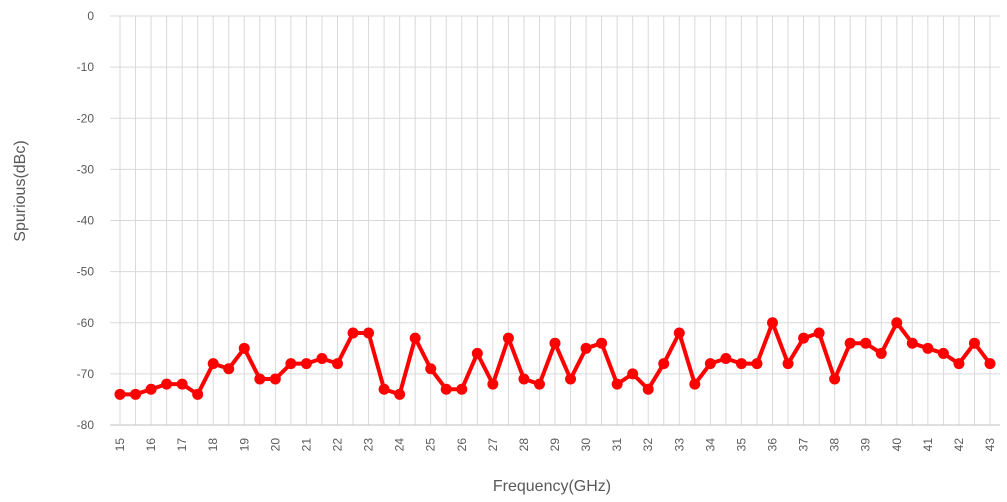  I want to click on x-tick-label: 43, so click(990, 445).